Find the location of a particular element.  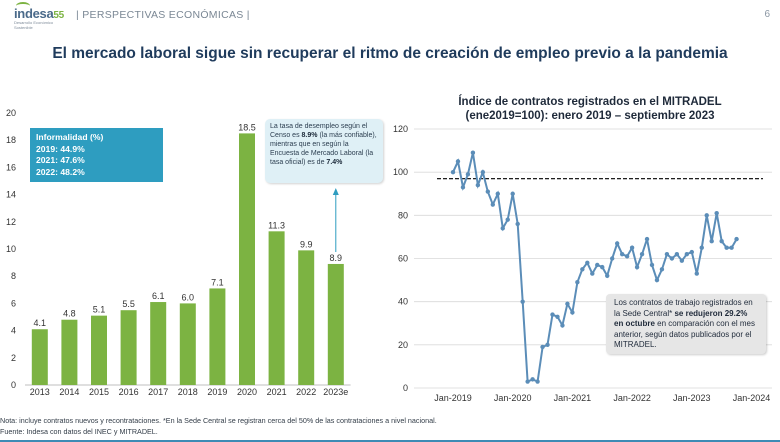

indesa-logo: indesa55 Desarrollo Económico Sostenible is located at coordinates (42, 16).